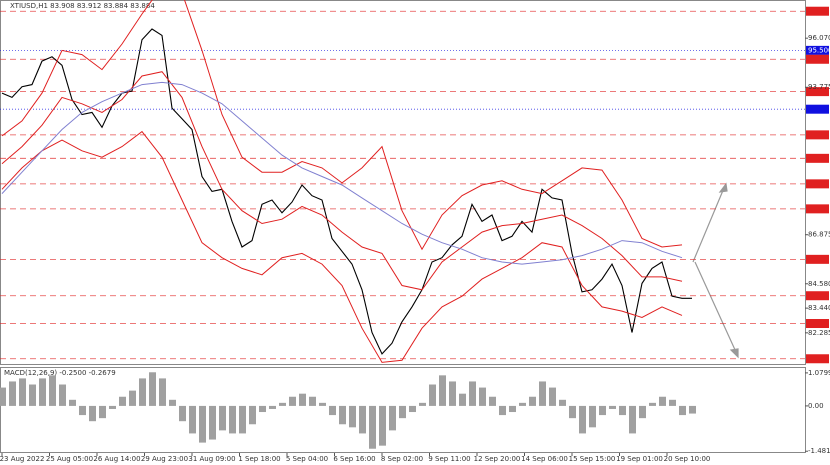  What do you see at coordinates (819, 308) in the screenshot?
I see `y-tick-label: 83.440` at bounding box center [819, 308].